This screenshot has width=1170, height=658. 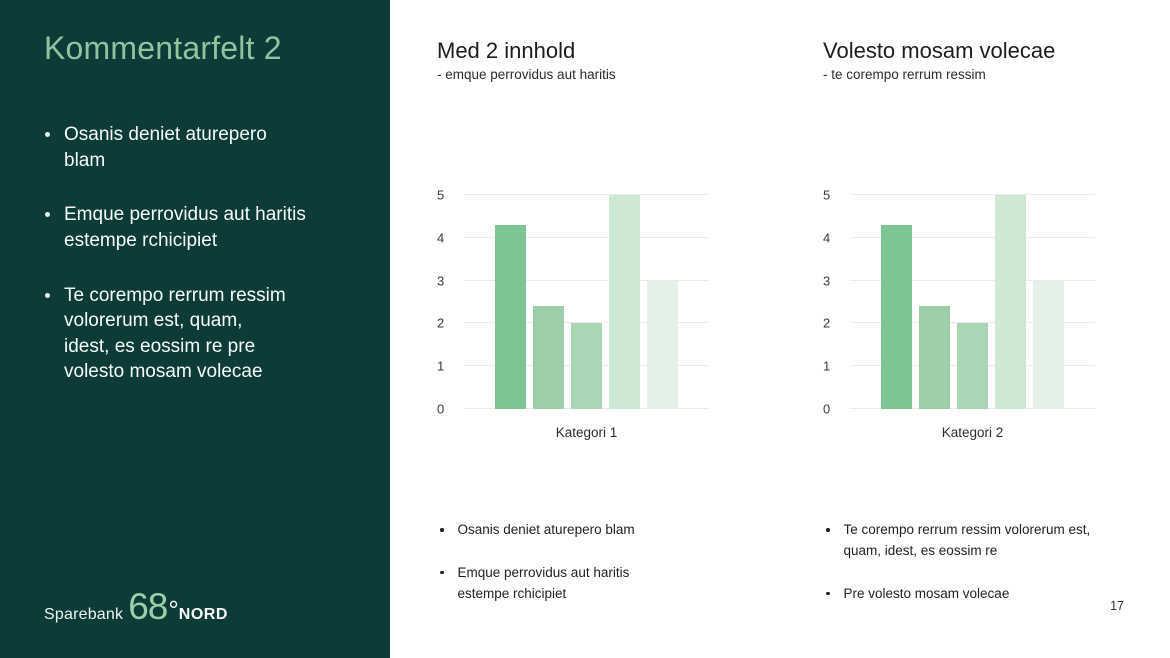 What do you see at coordinates (1117, 606) in the screenshot?
I see `page-number: 17` at bounding box center [1117, 606].